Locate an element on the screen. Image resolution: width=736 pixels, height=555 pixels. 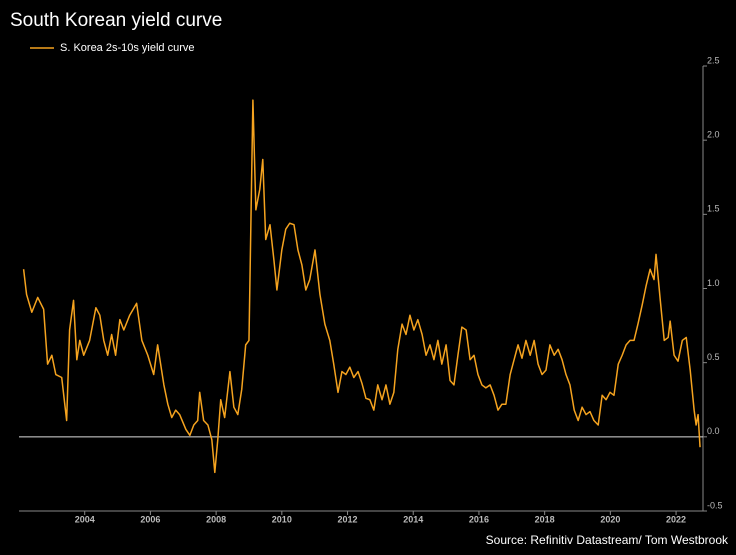
x-tick-label: 2016 is located at coordinates (479, 519).